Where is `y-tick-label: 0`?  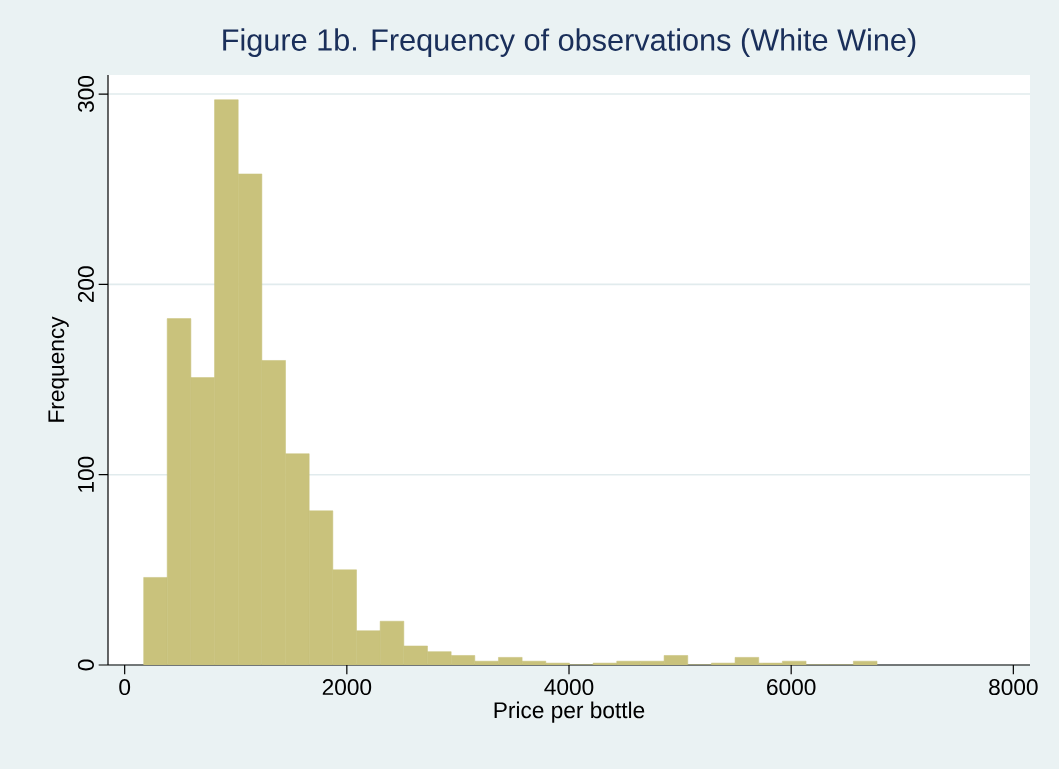 y-tick-label: 0 is located at coordinates (85, 665).